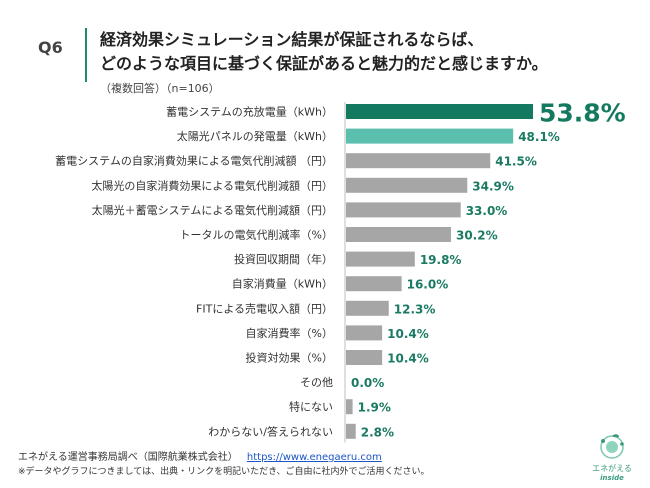 The width and height of the screenshot is (650, 488). What do you see at coordinates (283, 259) in the screenshot?
I see `category-label: 投資回収期間（年）` at bounding box center [283, 259].